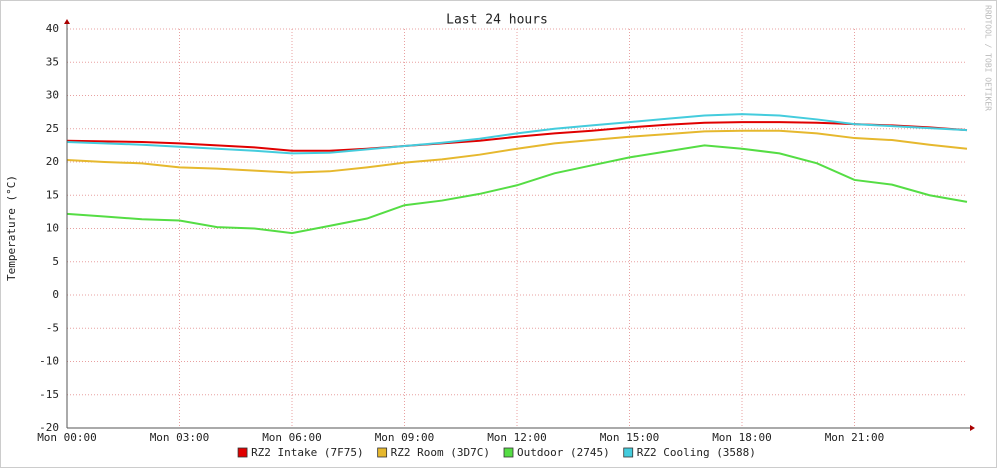 The width and height of the screenshot is (997, 468). What do you see at coordinates (52, 161) in the screenshot?
I see `y-tick-label: 20` at bounding box center [52, 161].